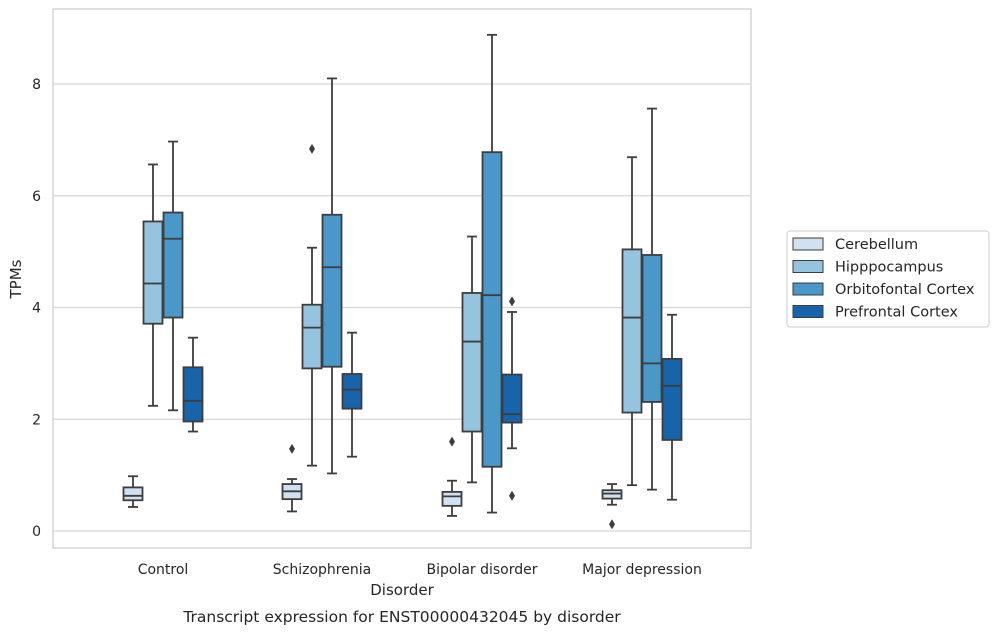  Describe the element at coordinates (905, 290) in the screenshot. I see `legend-label: Orbitofontal Cortex` at that location.